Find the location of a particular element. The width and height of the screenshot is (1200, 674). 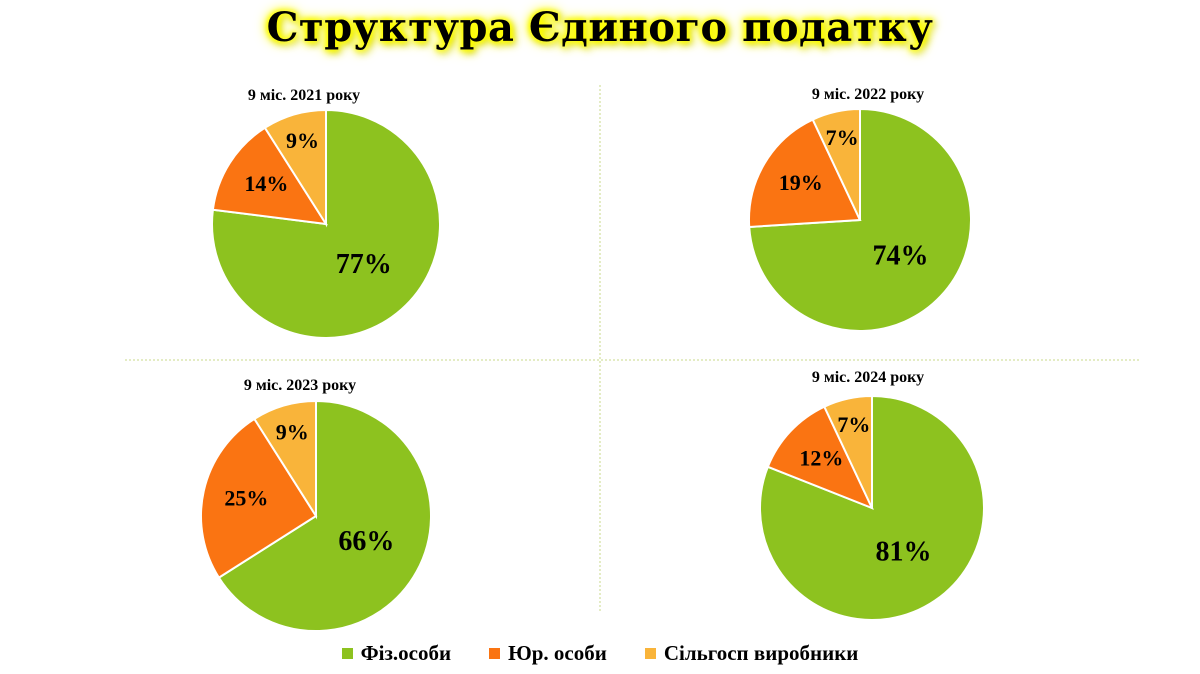

legend-swatch-fiz is located at coordinates (347, 653).